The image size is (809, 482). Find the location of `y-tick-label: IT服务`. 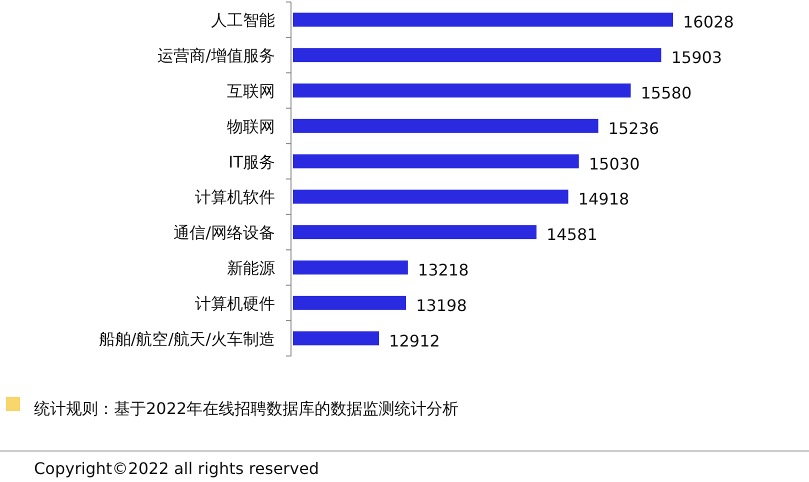

y-tick-label: IT服务 is located at coordinates (251, 162).